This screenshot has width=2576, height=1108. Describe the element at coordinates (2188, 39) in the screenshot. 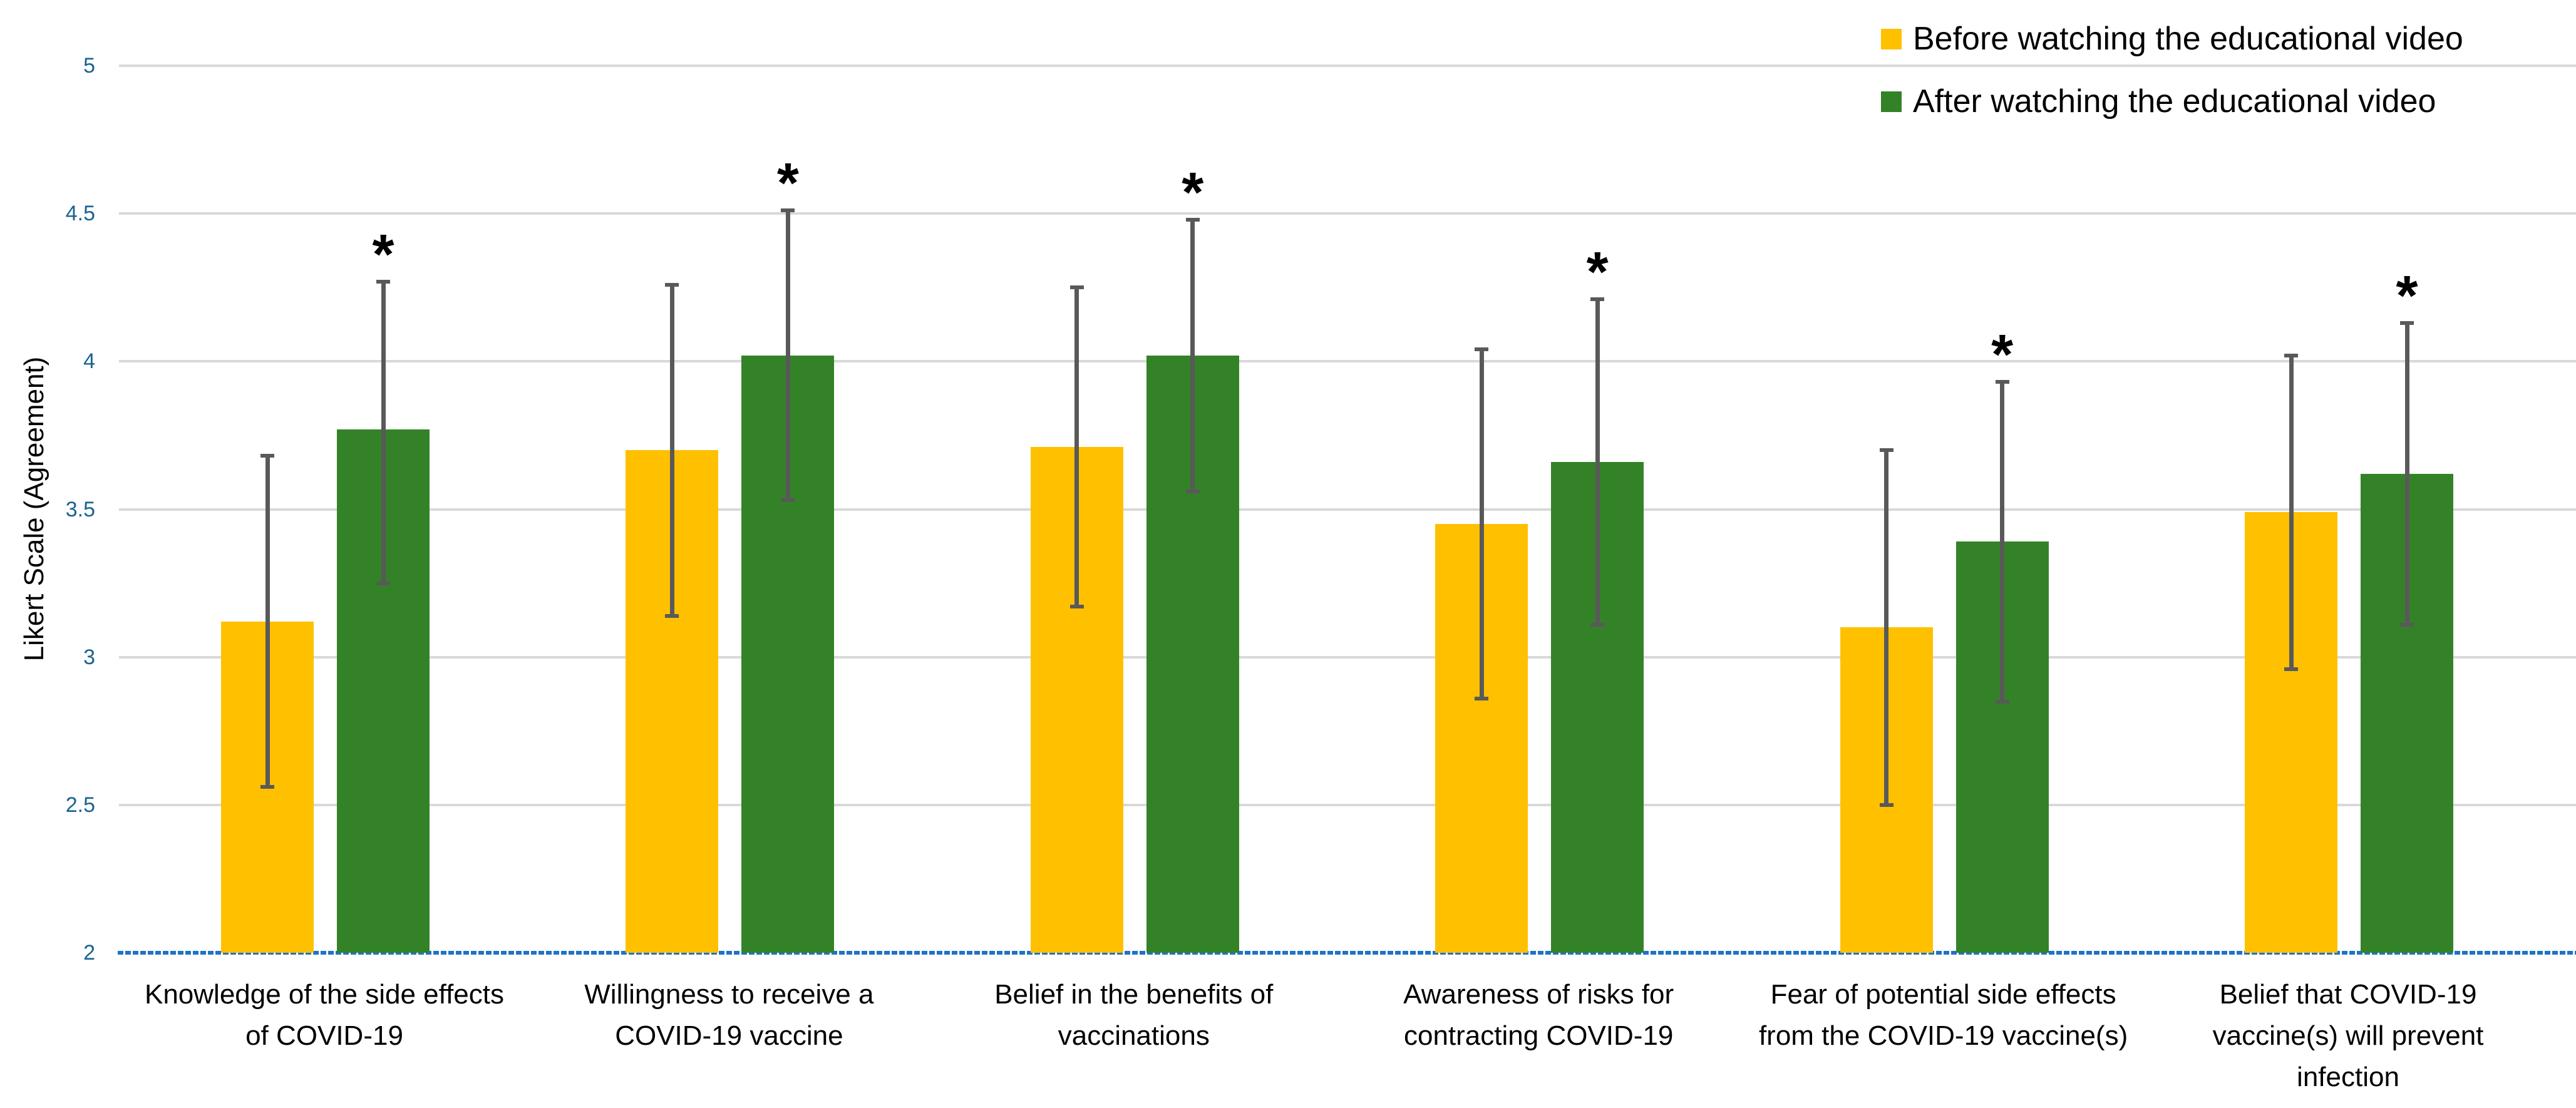

I see `legend-label-before: Before watching the educational video` at that location.